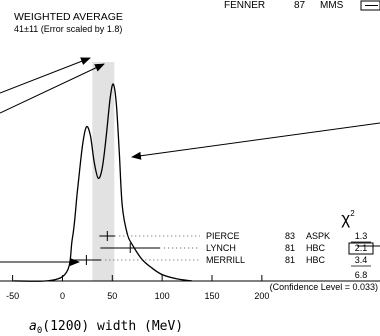 Image resolution: width=380 pixels, height=336 pixels. I want to click on measurement-chi2: 1.3, so click(361, 236).